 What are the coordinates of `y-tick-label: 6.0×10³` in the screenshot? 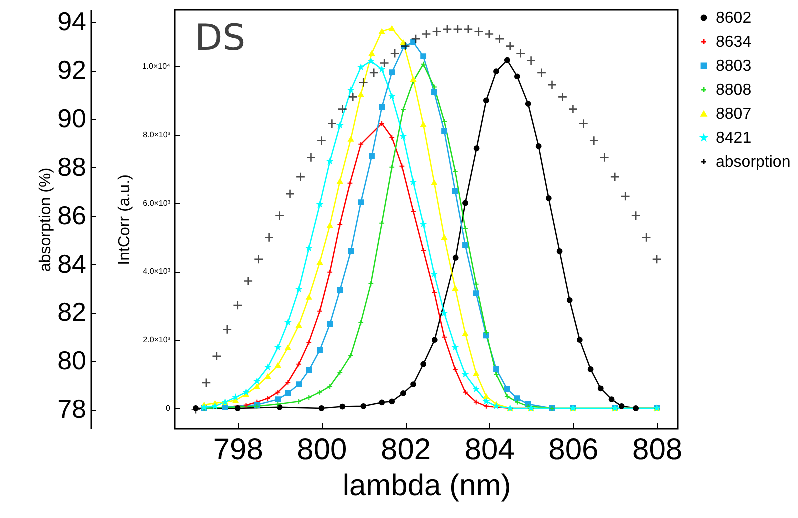 It's located at (157, 203).